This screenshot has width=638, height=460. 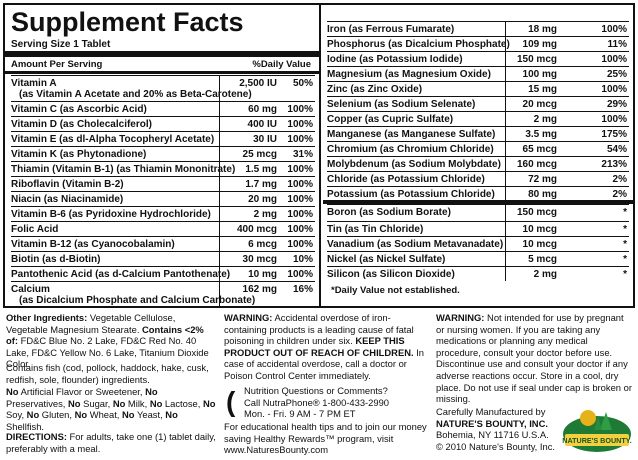 I want to click on nutraphone-line: Mon. - Fri. 9 AM - 7 PM ET, so click(x=300, y=414).